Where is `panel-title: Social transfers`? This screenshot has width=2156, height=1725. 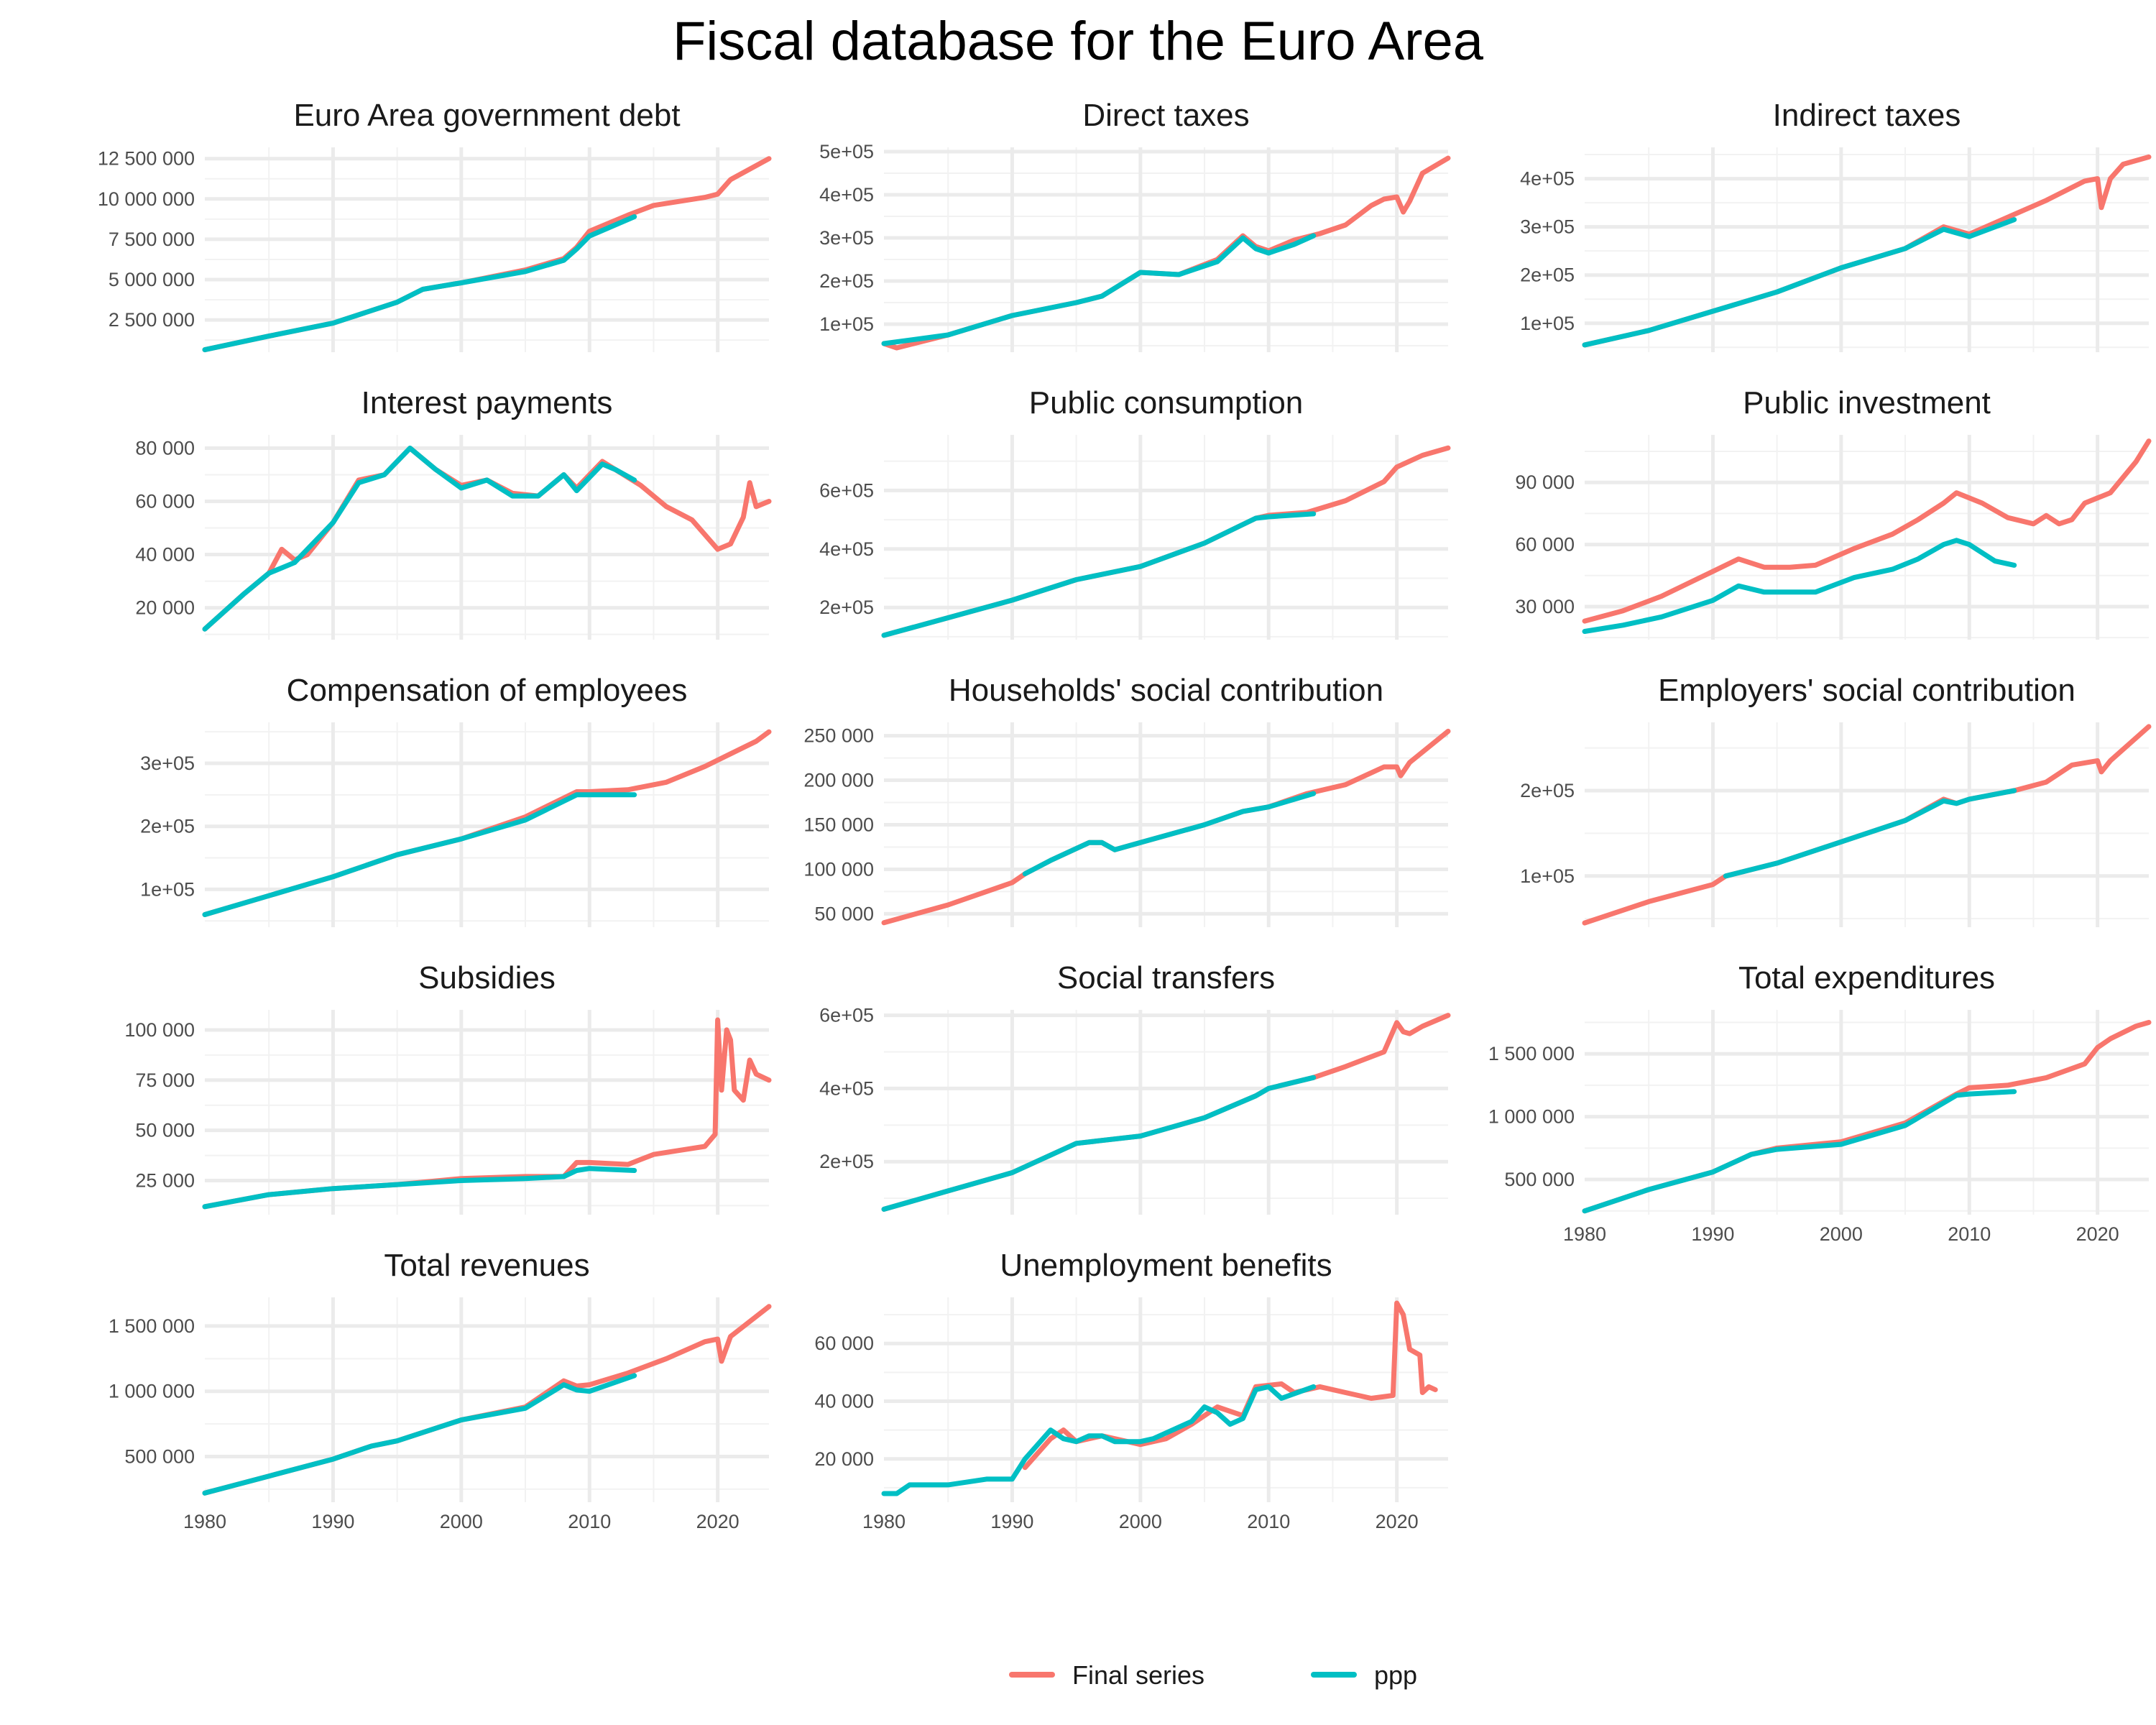 panel-title: Social transfers is located at coordinates (1166, 977).